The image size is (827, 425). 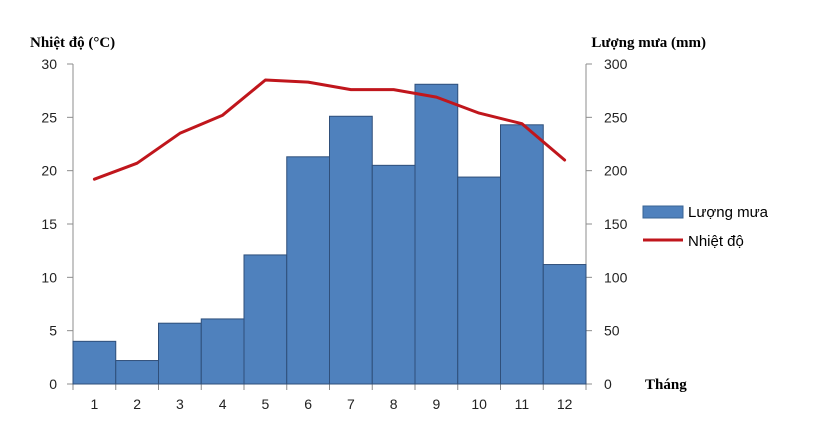 I want to click on x-tick-label: 11, so click(x=522, y=404).